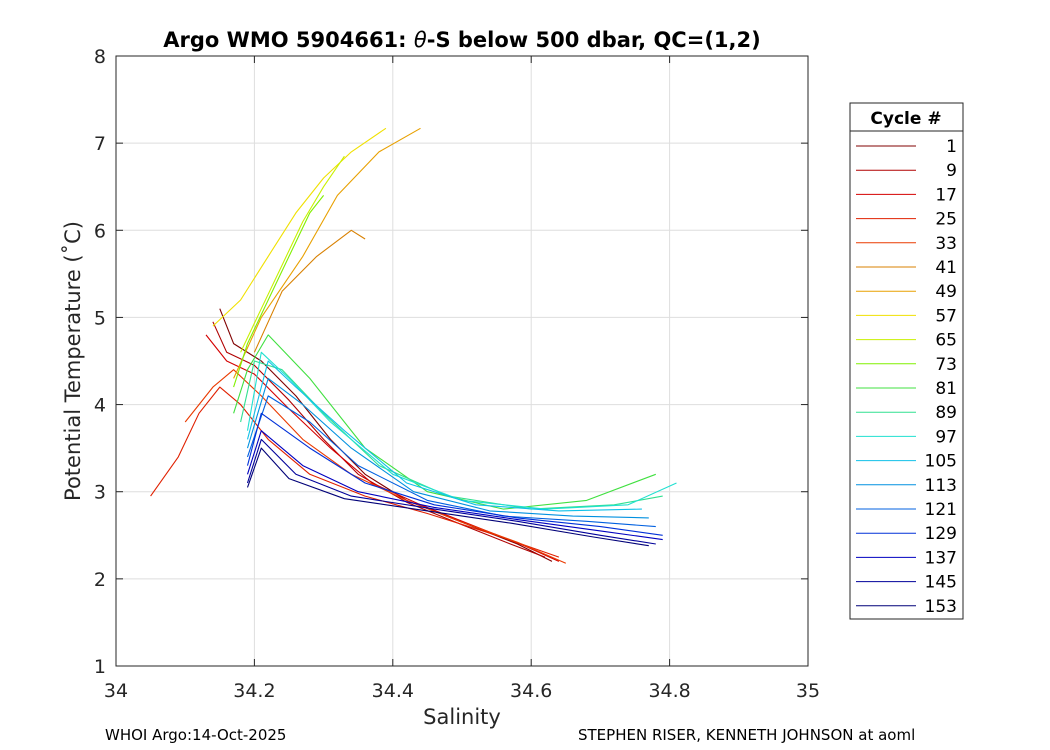 Image resolution: width=1050 pixels, height=750 pixels. Describe the element at coordinates (946, 220) in the screenshot. I see `legend-label: 25` at that location.